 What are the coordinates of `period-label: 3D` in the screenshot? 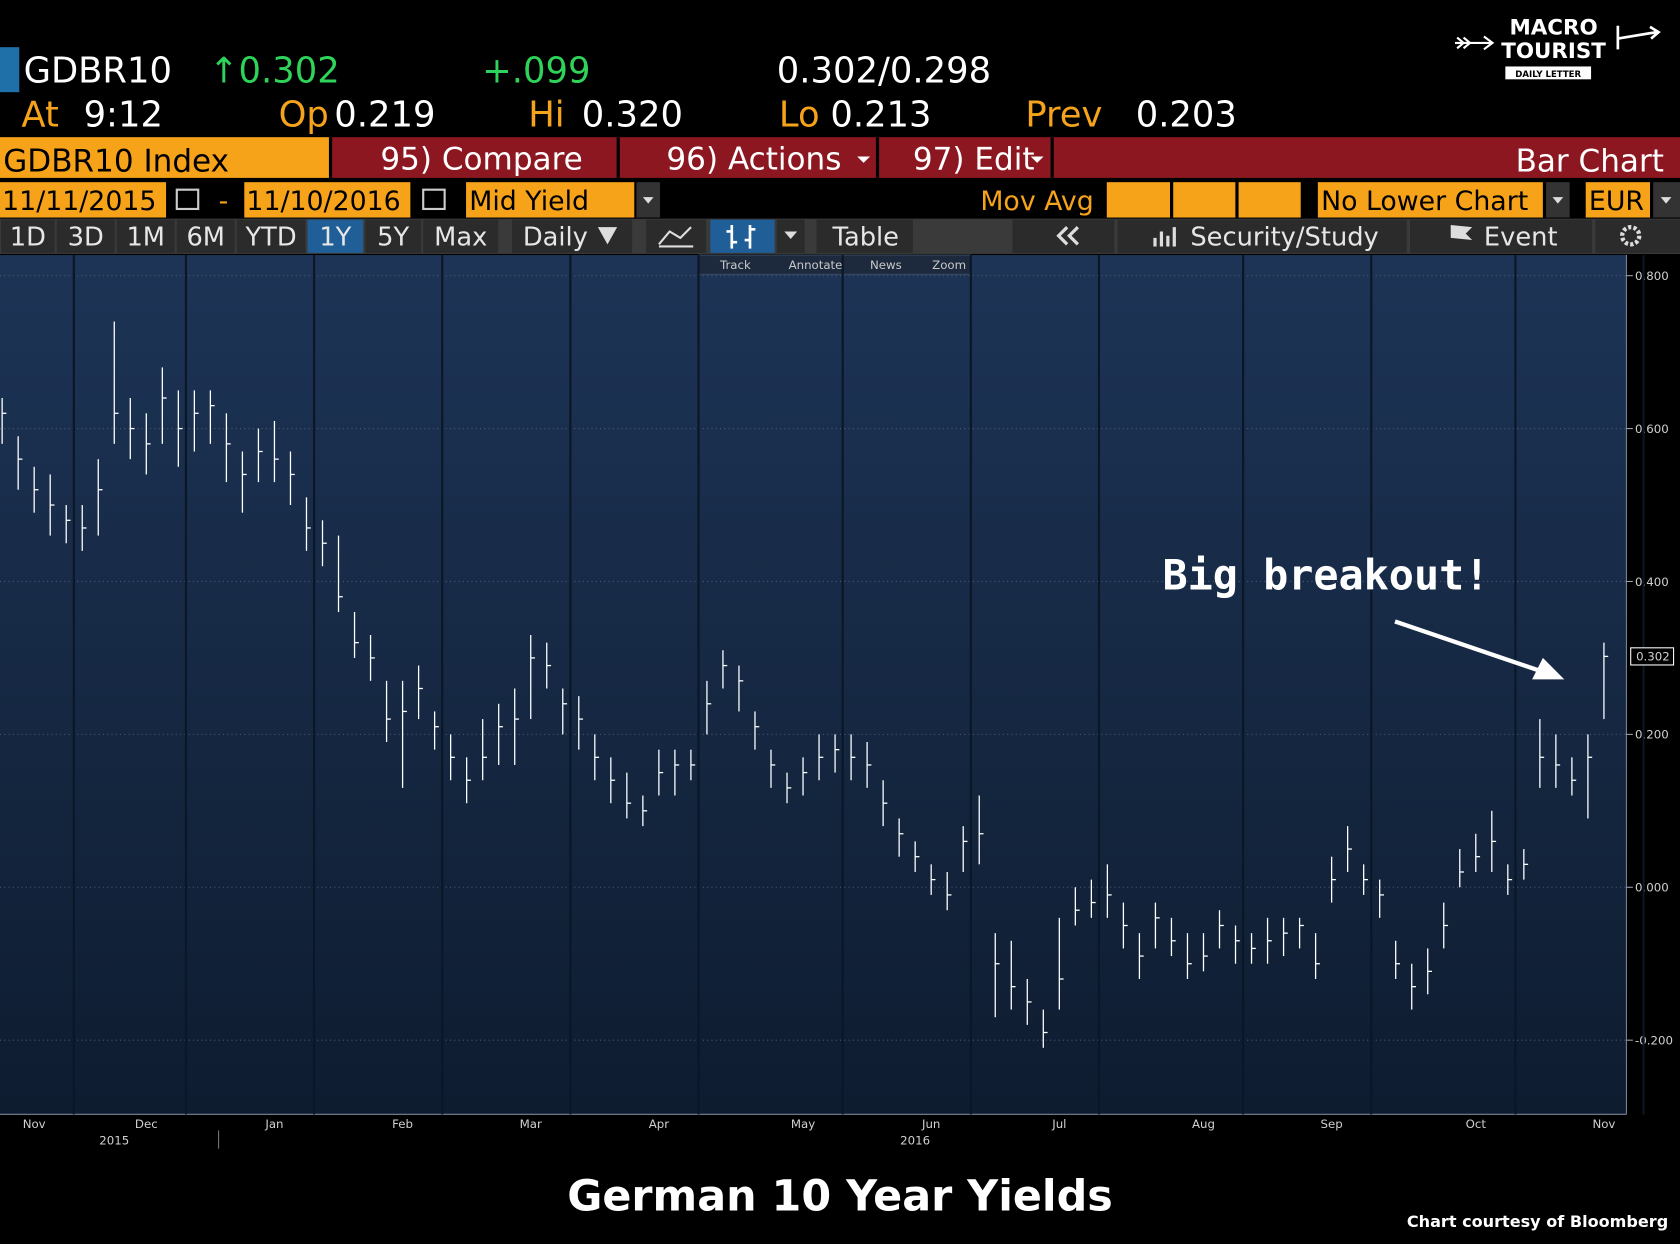 It's located at (86, 237).